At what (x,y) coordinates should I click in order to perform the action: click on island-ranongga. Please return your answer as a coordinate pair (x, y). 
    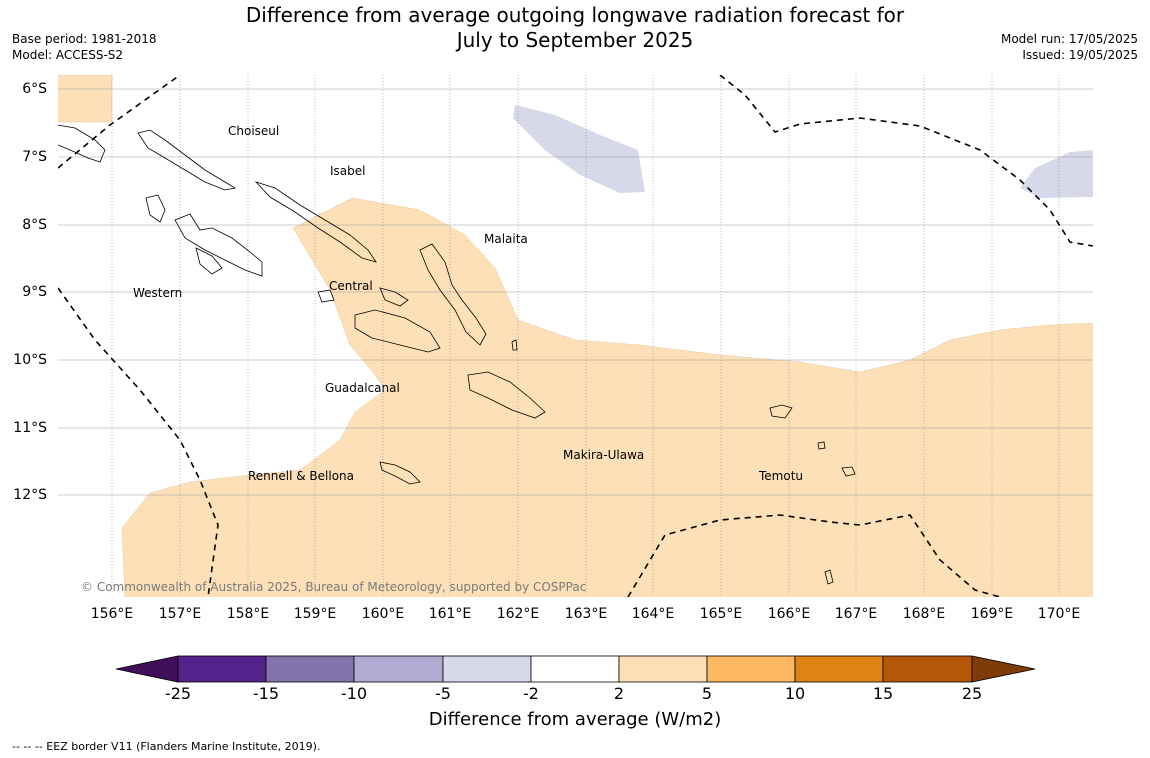
    Looking at the image, I should click on (209, 261).